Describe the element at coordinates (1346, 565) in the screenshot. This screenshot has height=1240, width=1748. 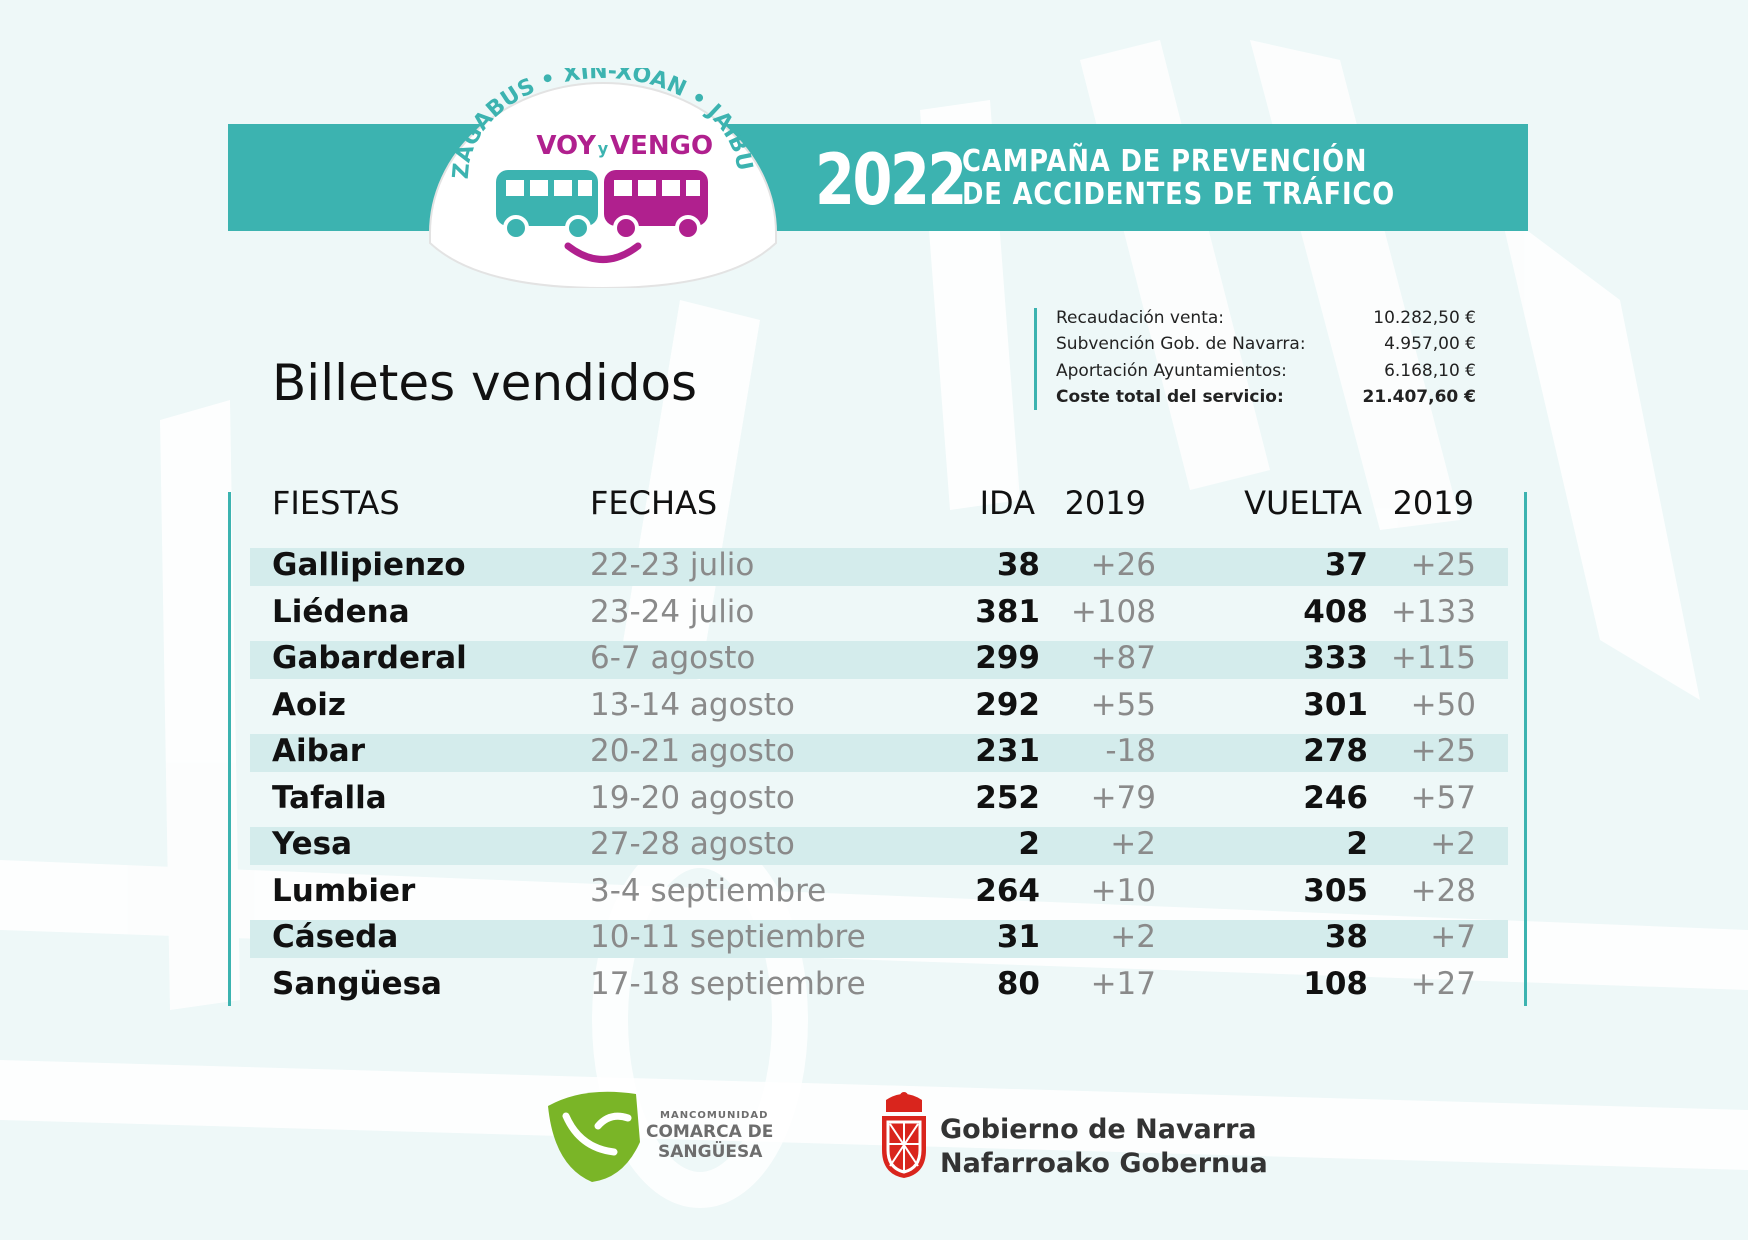
I see `cell-vuelta: 37` at that location.